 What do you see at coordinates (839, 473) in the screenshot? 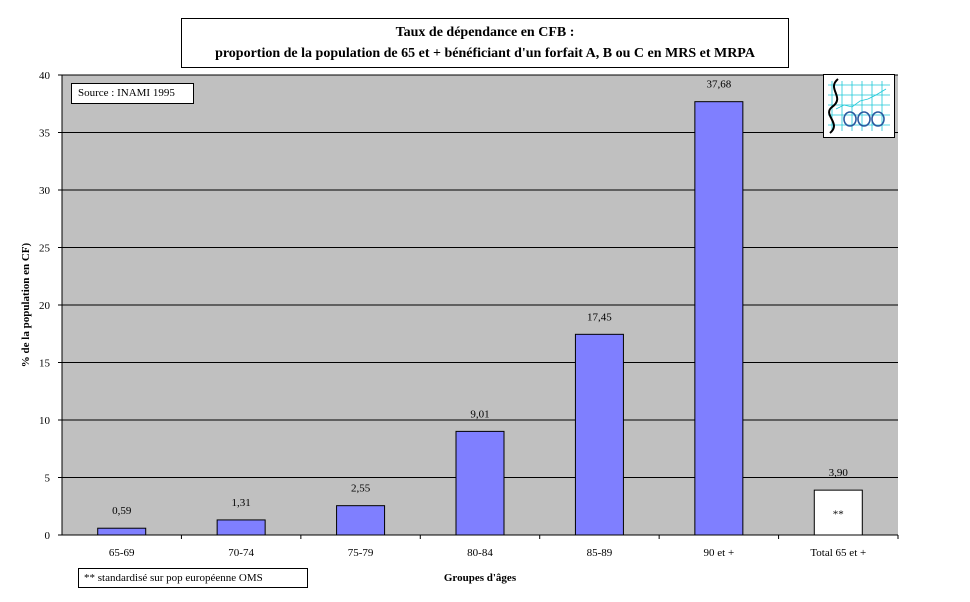
I see `data-label: 3,90` at bounding box center [839, 473].